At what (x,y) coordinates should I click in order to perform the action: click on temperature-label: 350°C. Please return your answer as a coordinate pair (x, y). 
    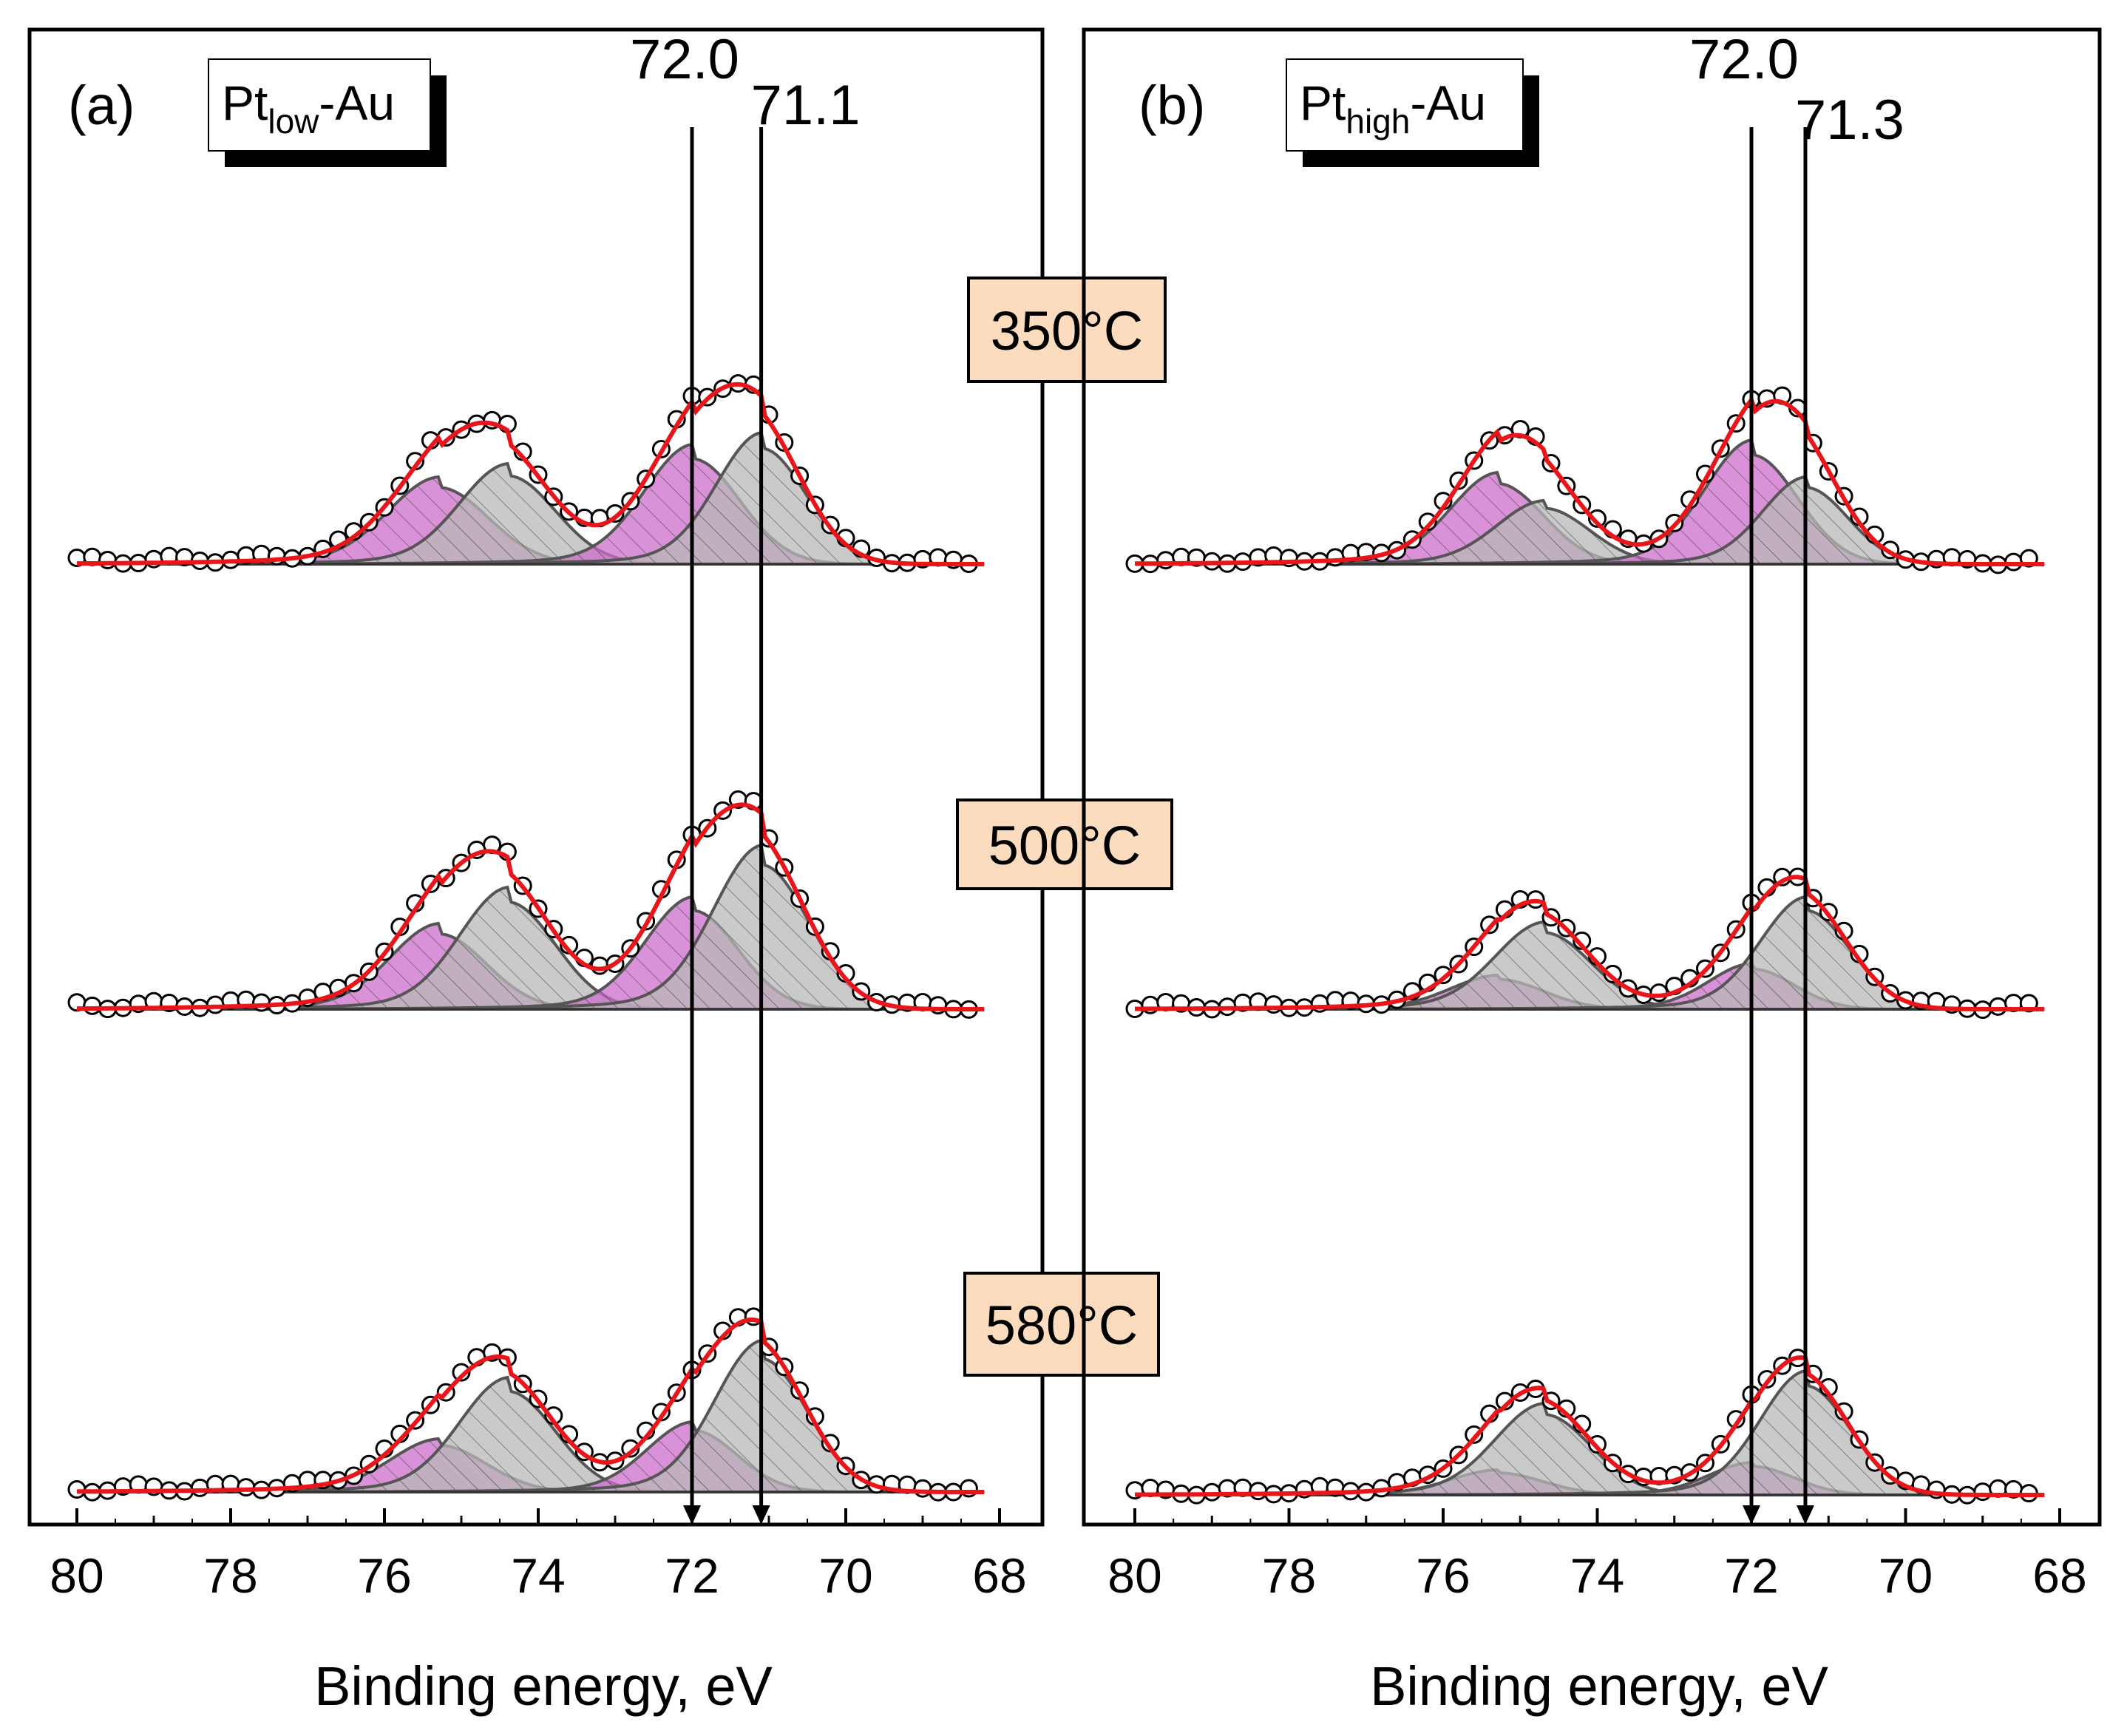
    Looking at the image, I should click on (1067, 331).